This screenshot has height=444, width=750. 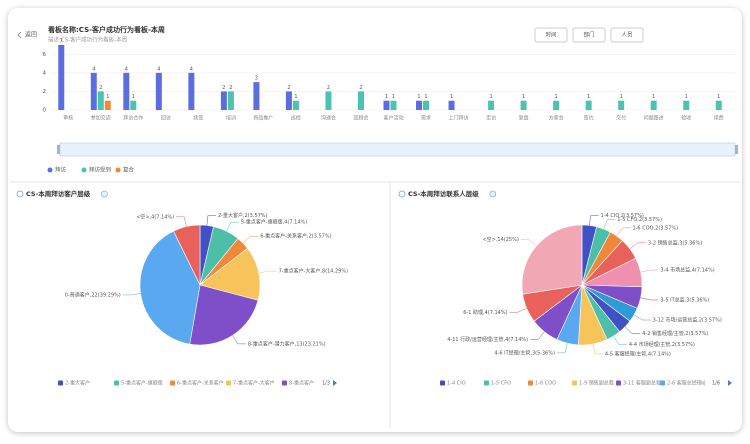 What do you see at coordinates (642, 383) in the screenshot?
I see `legend-label: 3-11 客服副总裁` at bounding box center [642, 383].